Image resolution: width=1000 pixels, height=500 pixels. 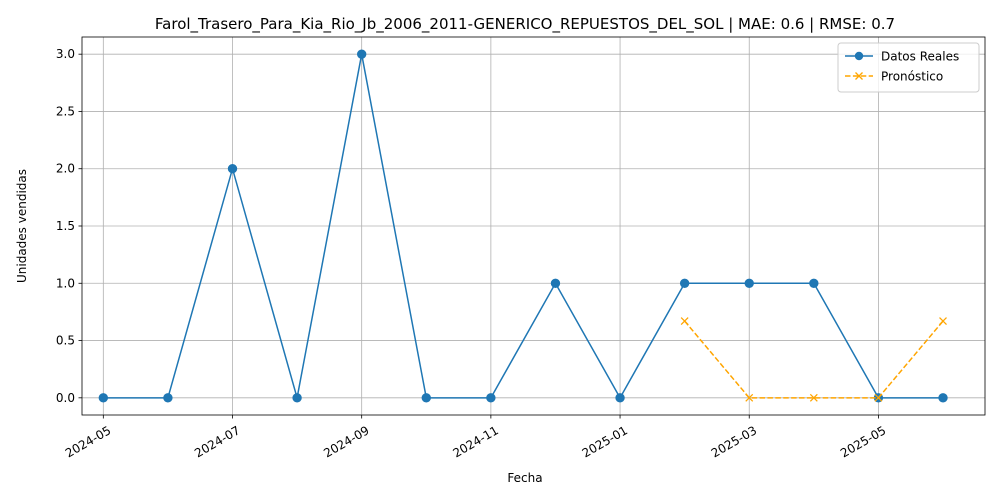 What do you see at coordinates (920, 57) in the screenshot?
I see `legend-label: Datos Reales` at bounding box center [920, 57].